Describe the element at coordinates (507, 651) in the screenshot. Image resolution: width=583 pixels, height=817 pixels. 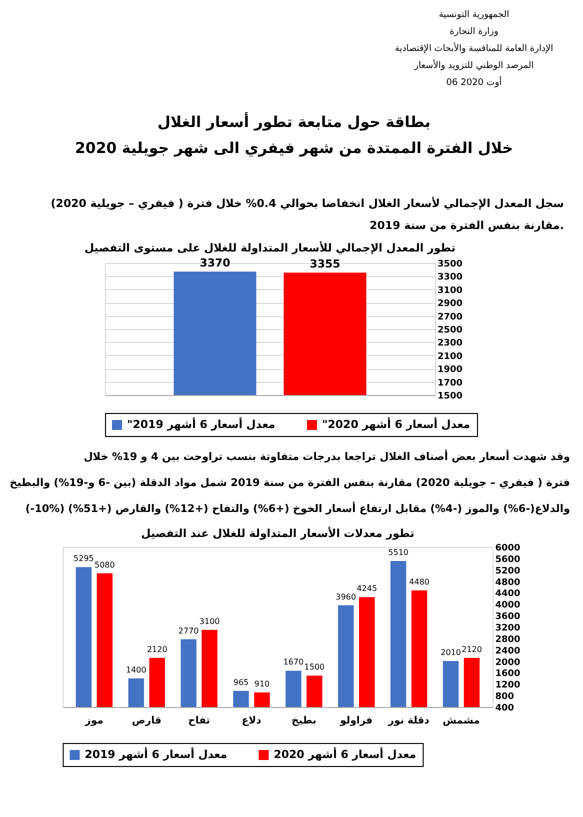
I see `y-tick-label: 2400` at that location.